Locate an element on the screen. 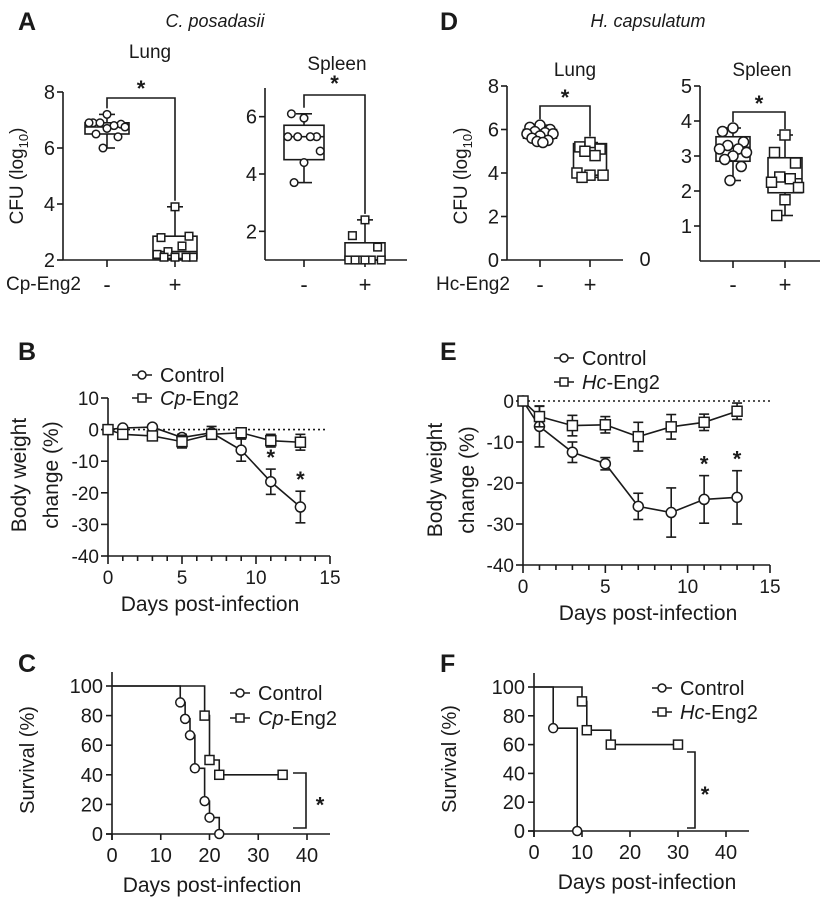 The height and width of the screenshot is (900, 820). y-tick-label: -30 is located at coordinates (500, 525).